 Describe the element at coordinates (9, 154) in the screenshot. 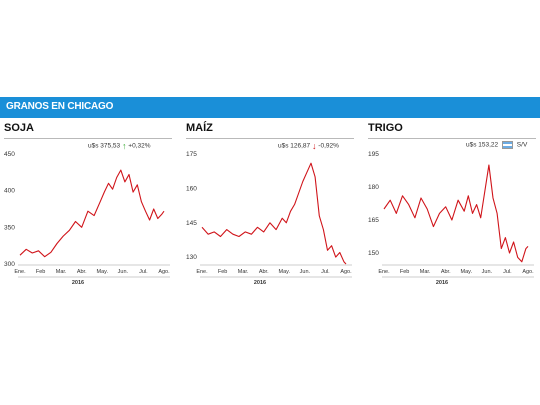

I see `y-tick-label: 450` at that location.